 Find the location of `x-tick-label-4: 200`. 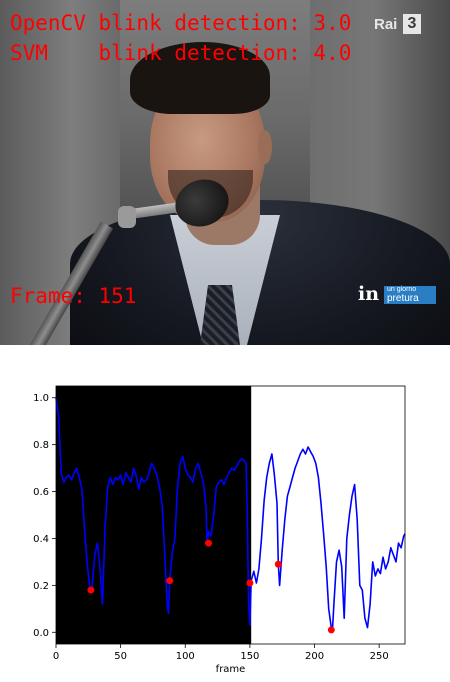

x-tick-label-4: 200 is located at coordinates (314, 656).